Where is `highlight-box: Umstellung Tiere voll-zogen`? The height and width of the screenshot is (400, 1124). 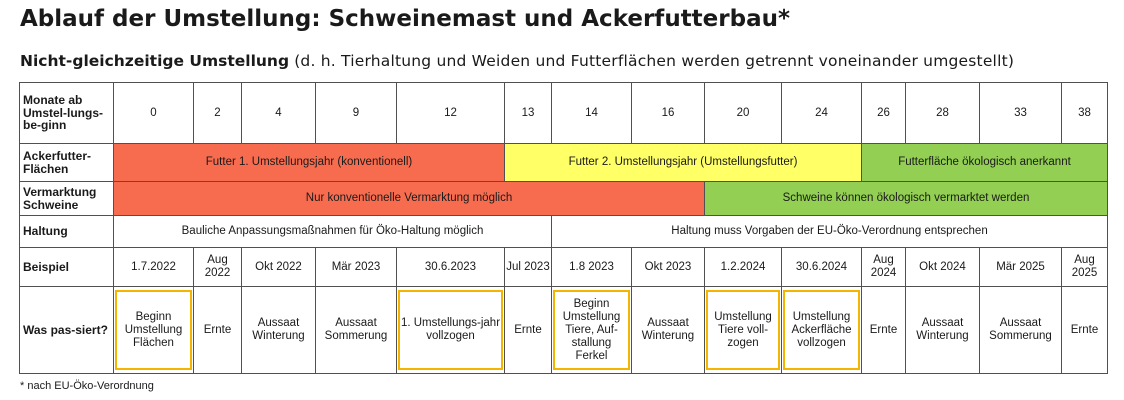 highlight-box: Umstellung Tiere voll-zogen is located at coordinates (743, 330).